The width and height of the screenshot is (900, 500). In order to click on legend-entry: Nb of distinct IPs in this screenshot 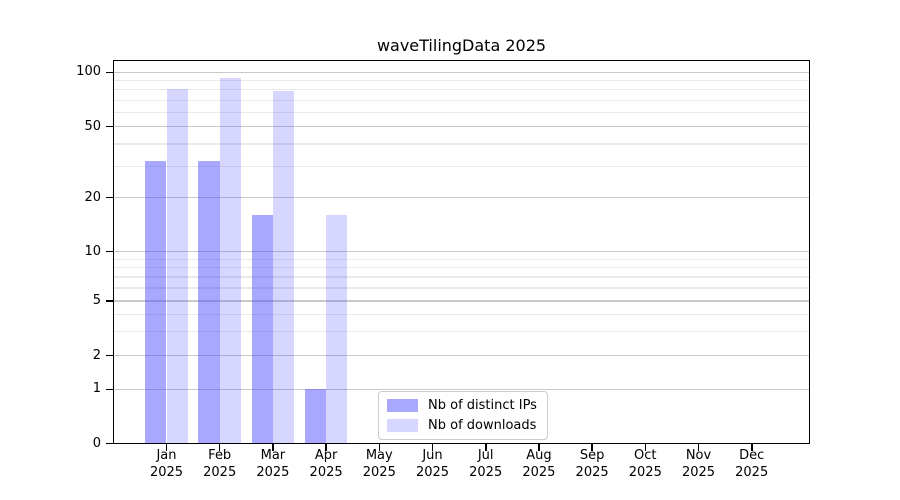, I will do `click(462, 405)`.